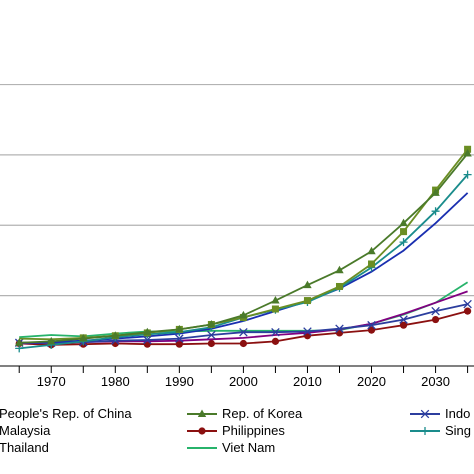 The height and width of the screenshot is (474, 474). I want to click on legend-item: Malaysia, so click(25, 430).